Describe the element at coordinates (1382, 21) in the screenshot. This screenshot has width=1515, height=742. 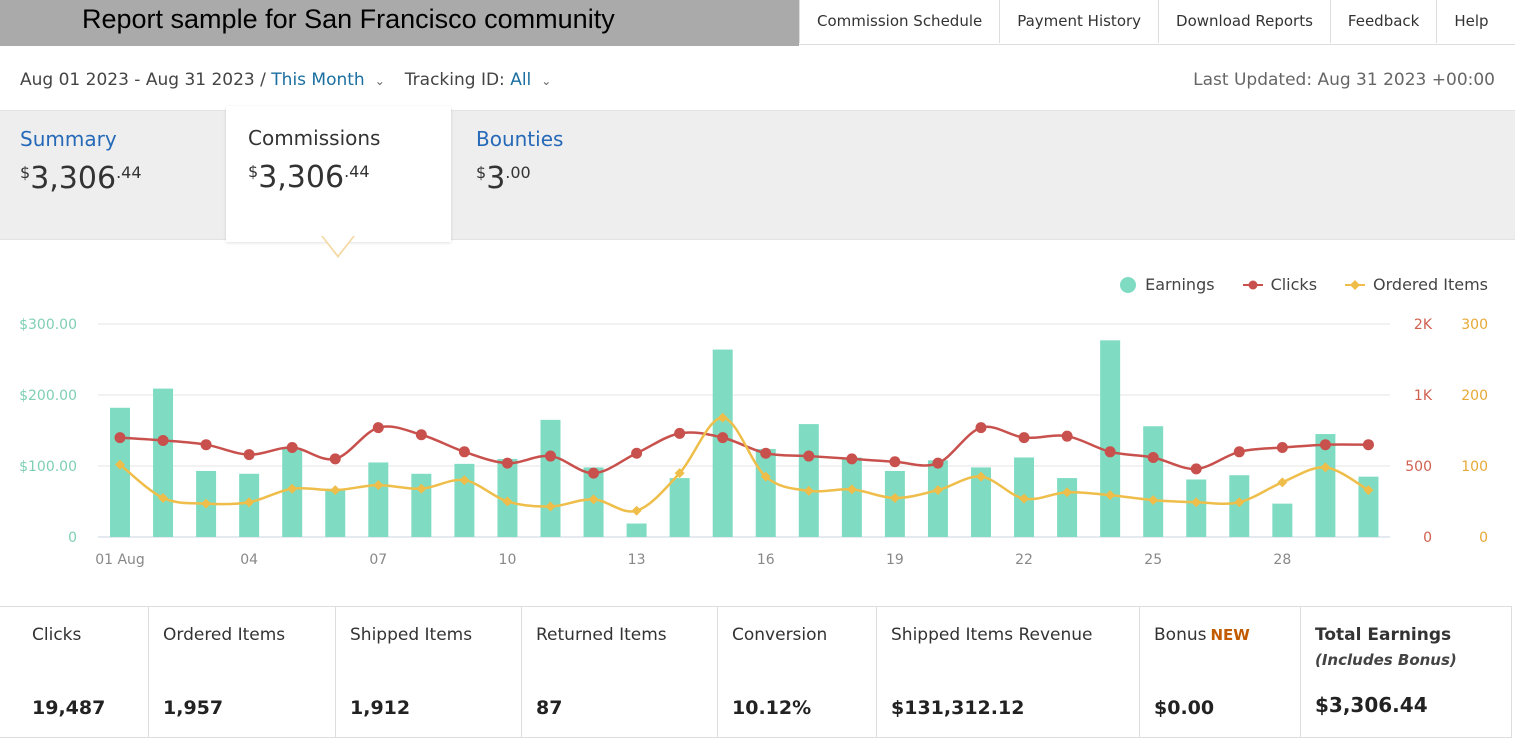
I see `nav-feedback: Feedback` at that location.